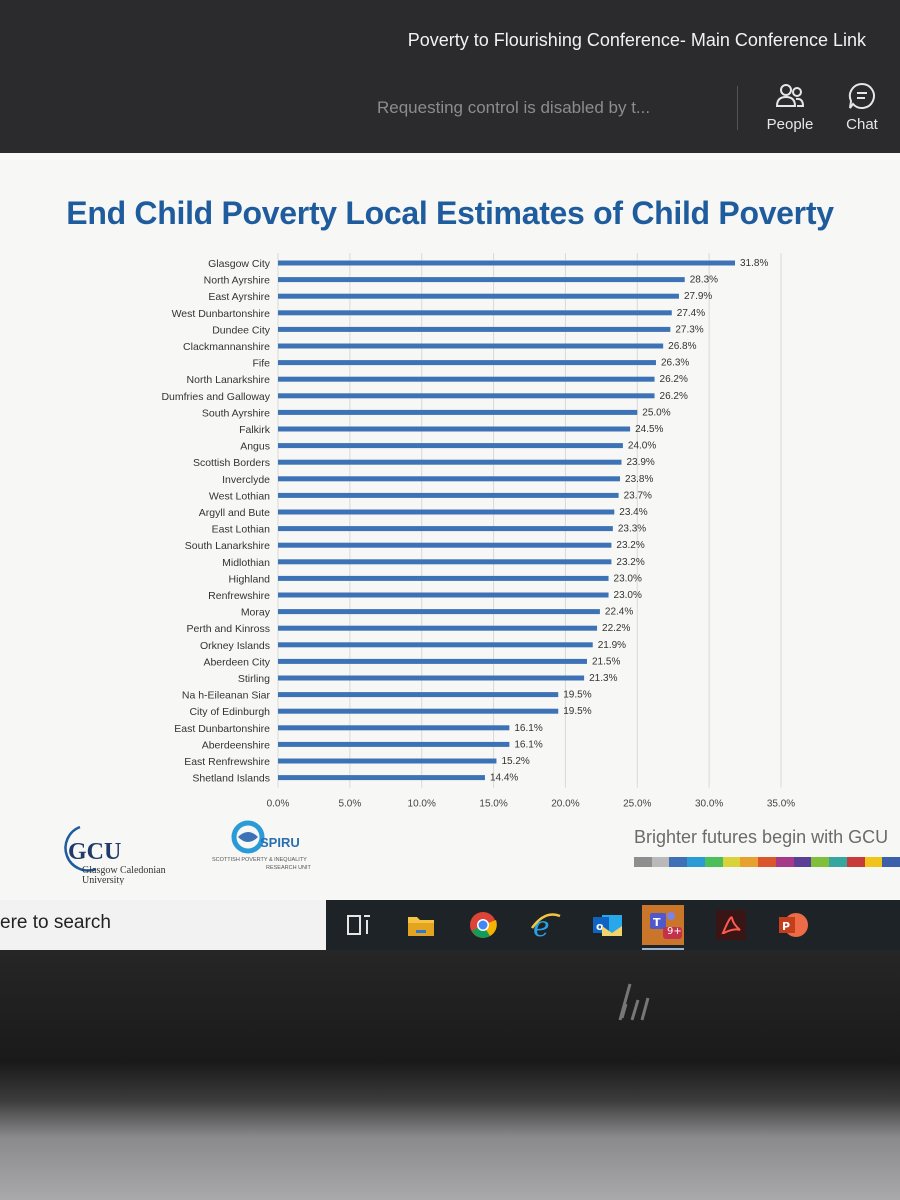 The image size is (900, 1200). Describe the element at coordinates (731, 925) in the screenshot. I see `acrobat-icon` at that location.